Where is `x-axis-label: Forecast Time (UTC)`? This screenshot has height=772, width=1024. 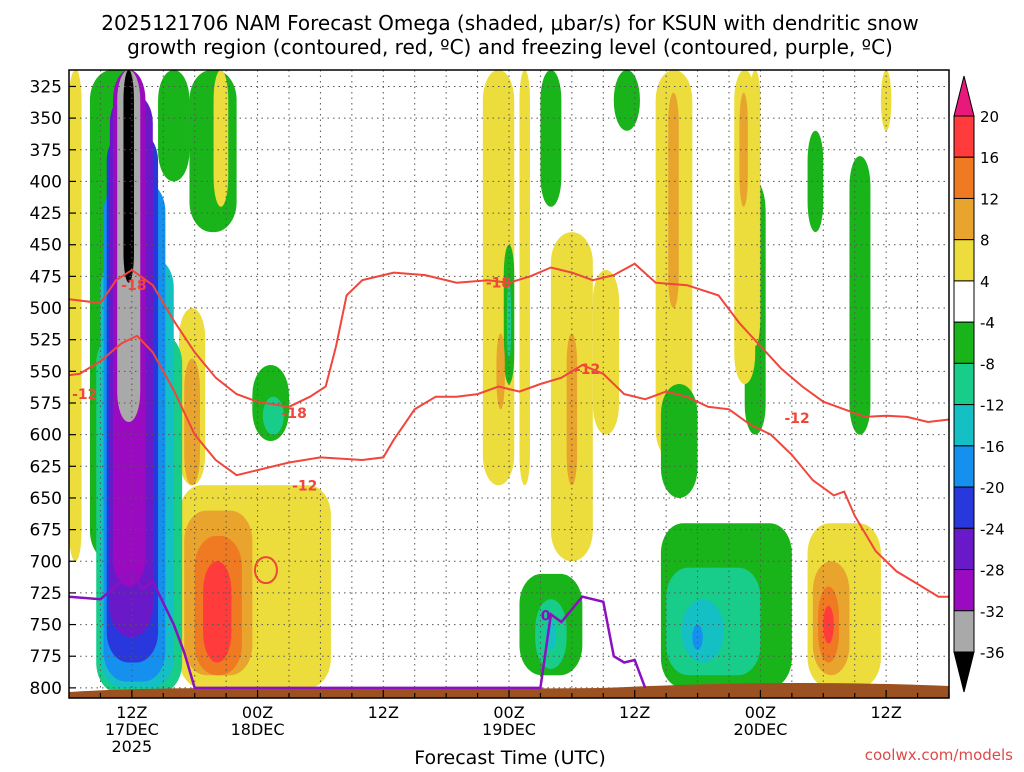
x-axis-label: Forecast Time (UTC) is located at coordinates (509, 757).